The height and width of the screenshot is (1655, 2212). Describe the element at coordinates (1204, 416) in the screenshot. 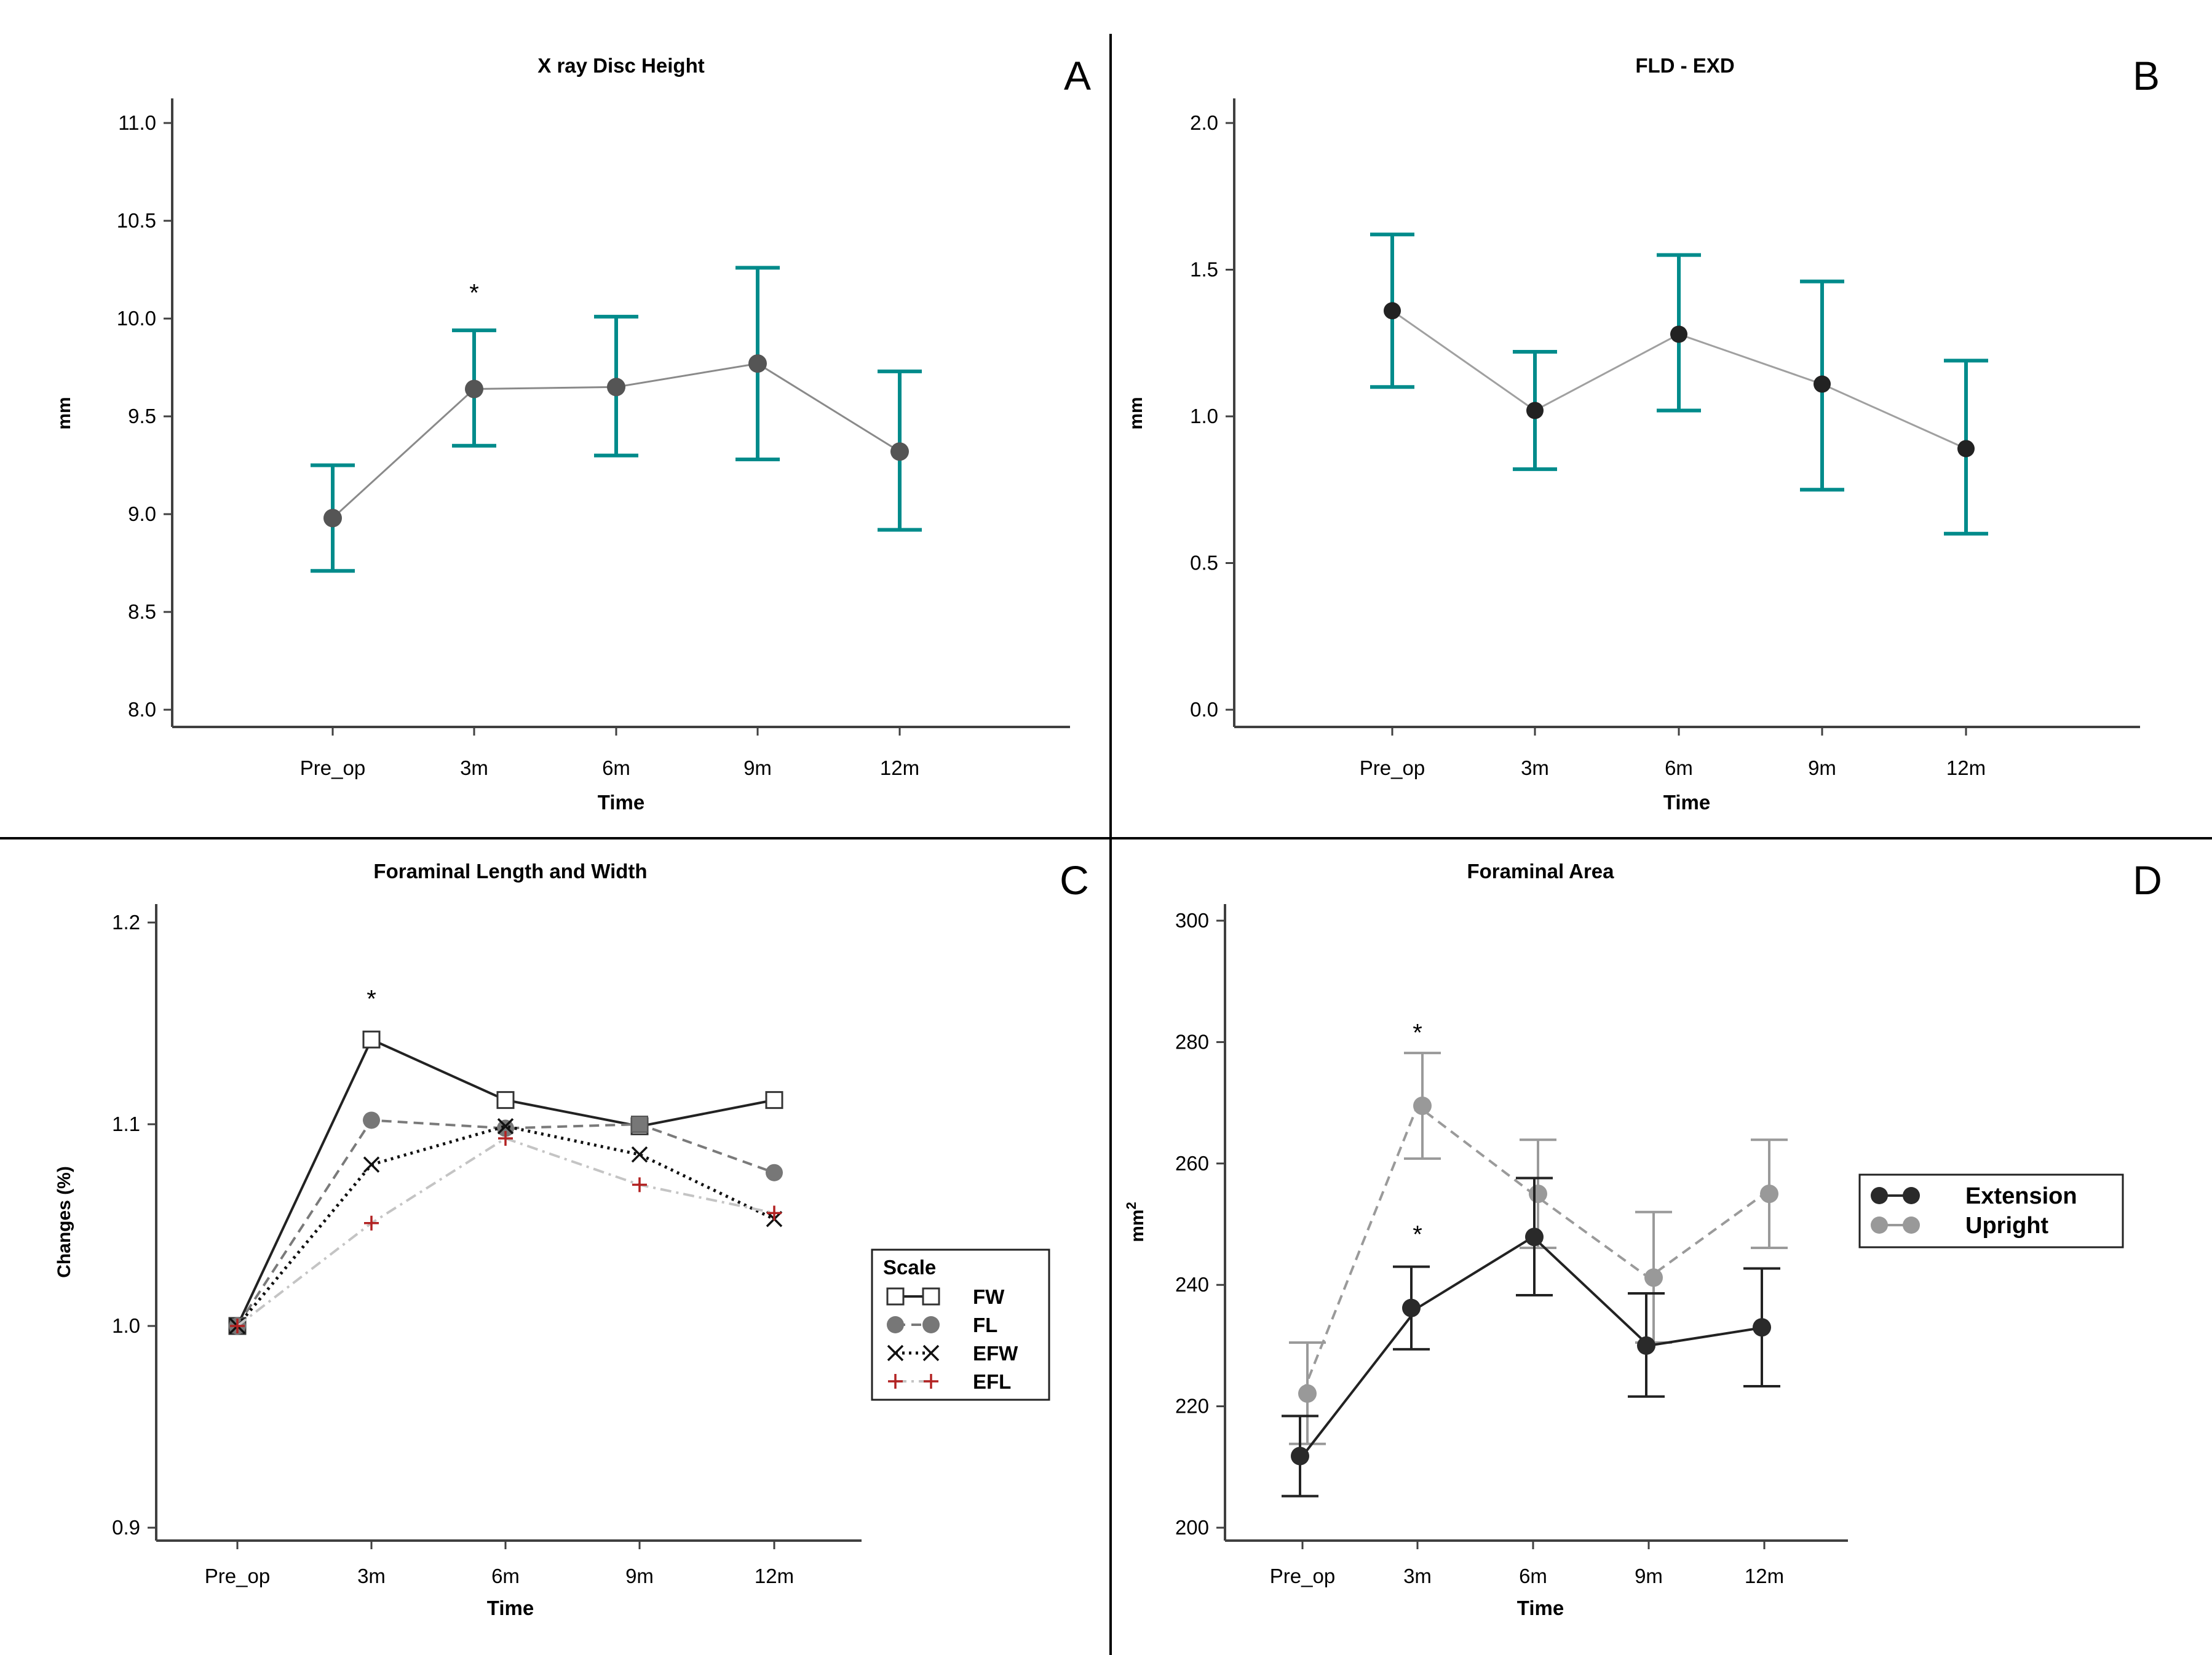

I see `y-tick-label-b: 1.0` at that location.